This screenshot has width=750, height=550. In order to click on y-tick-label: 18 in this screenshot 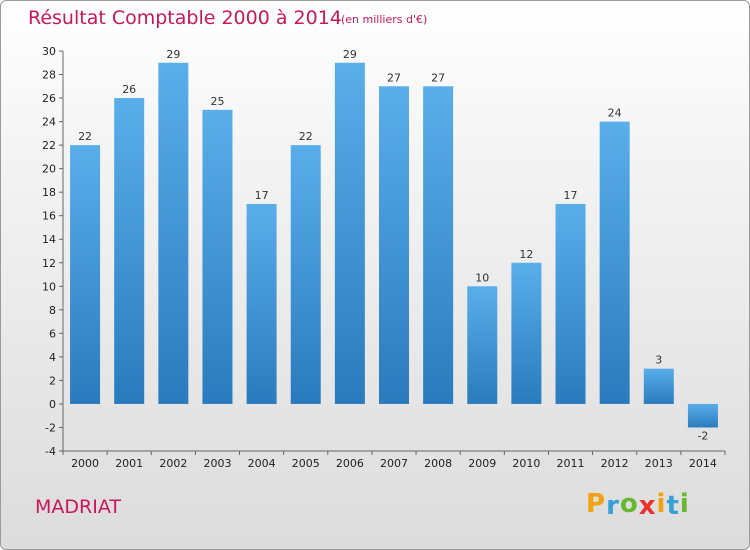, I will do `click(49, 192)`.